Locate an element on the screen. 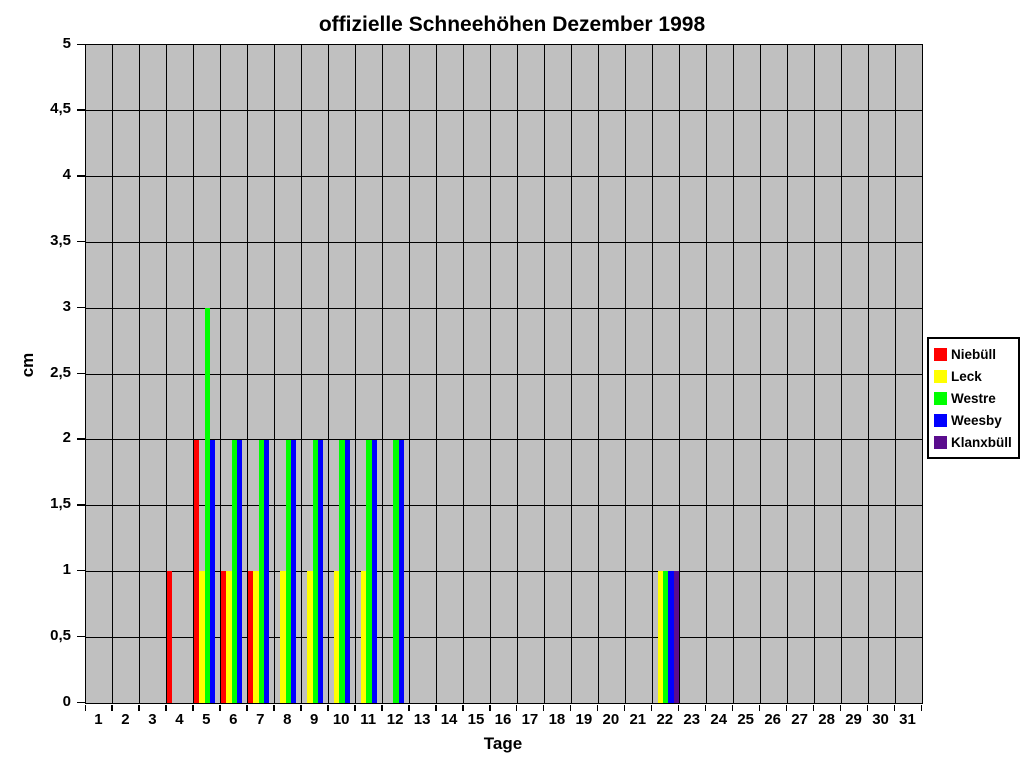 The width and height of the screenshot is (1024, 768). x-axis-tick-label: 11 is located at coordinates (368, 719).